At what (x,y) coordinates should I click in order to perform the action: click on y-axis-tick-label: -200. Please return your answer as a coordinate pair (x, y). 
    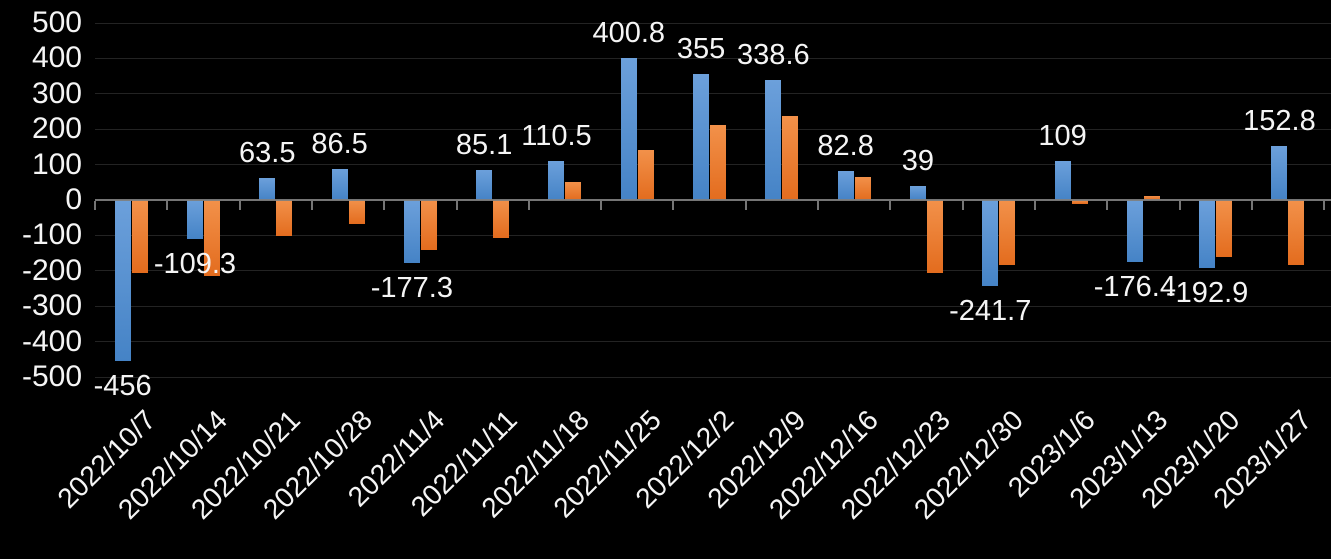
    Looking at the image, I should click on (51, 270).